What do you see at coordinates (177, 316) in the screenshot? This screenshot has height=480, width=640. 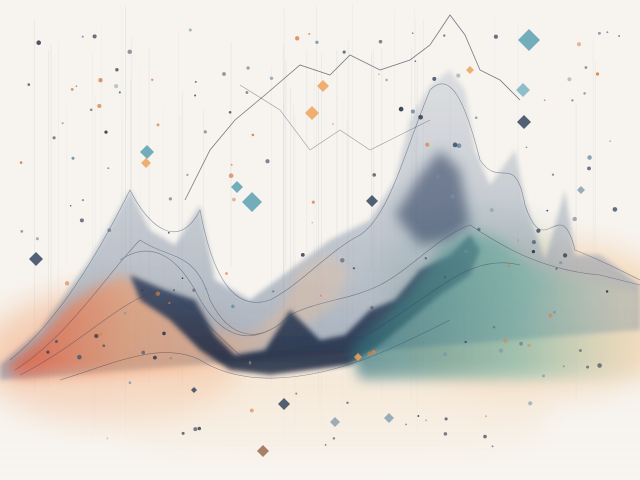 I see `red-slope` at bounding box center [177, 316].